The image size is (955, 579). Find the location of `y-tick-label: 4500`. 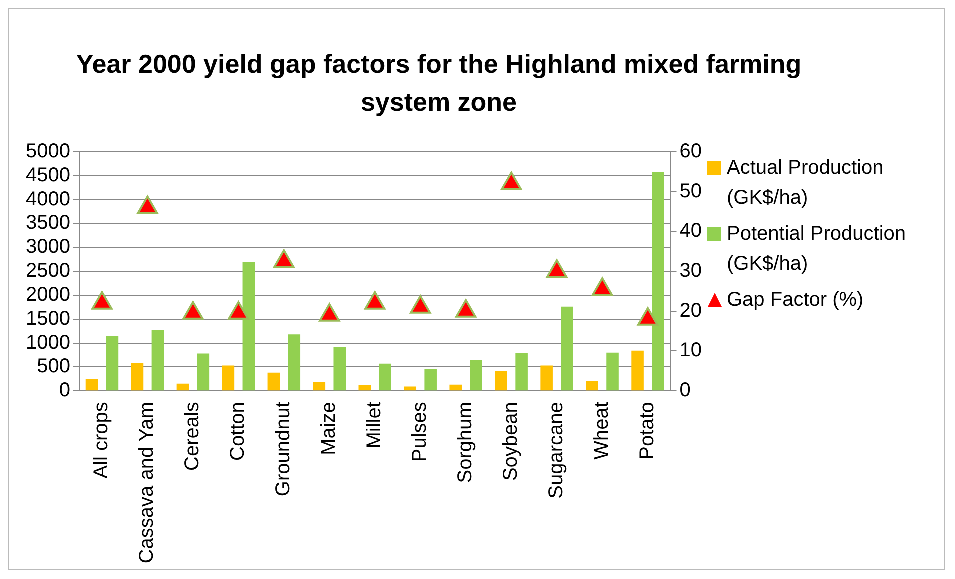

y-tick-label: 4500 is located at coordinates (48, 175).